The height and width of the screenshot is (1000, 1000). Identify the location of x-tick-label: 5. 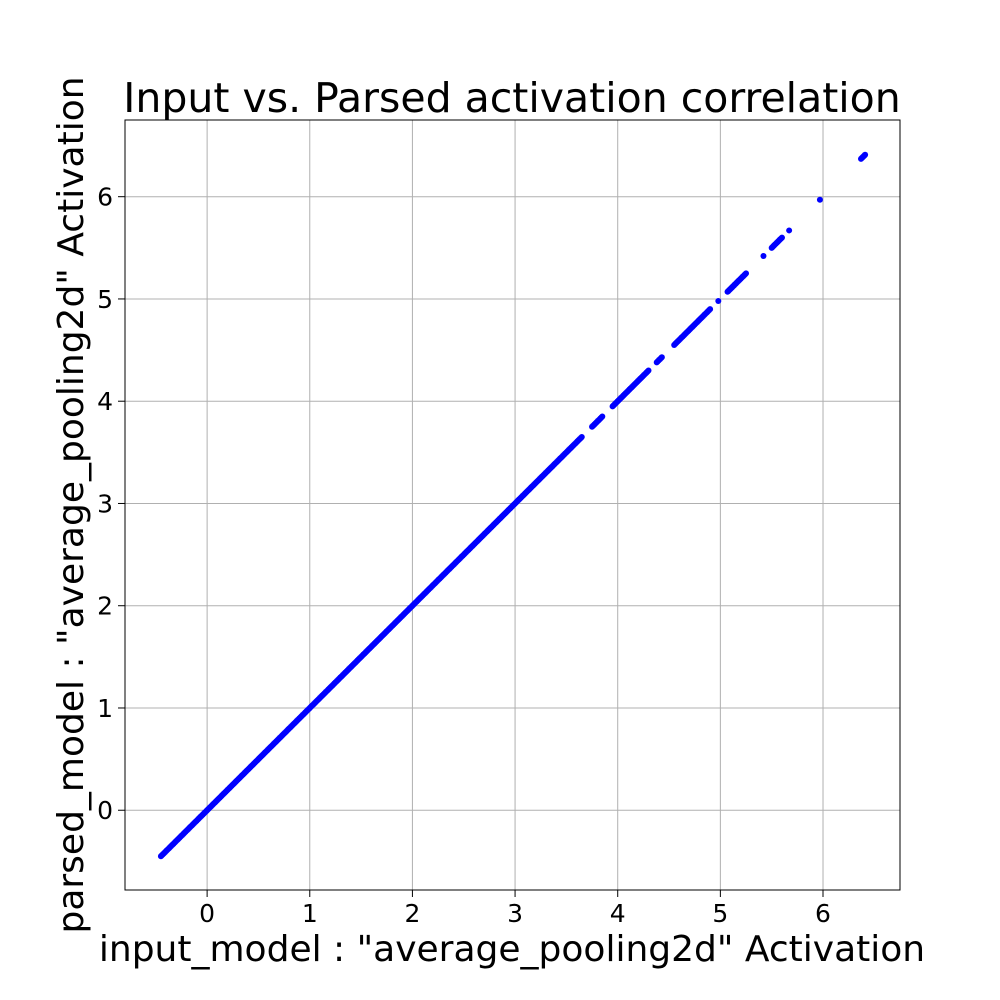
(720, 913).